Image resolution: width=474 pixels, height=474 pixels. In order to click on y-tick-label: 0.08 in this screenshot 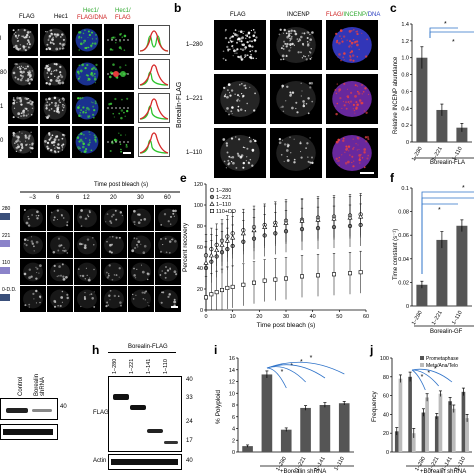, I will do `click(403, 213)`.